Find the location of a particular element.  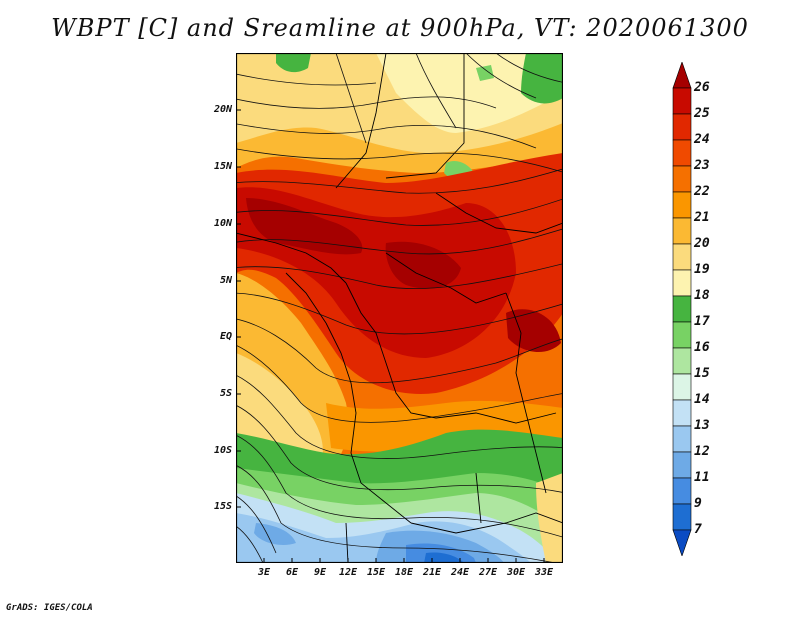

lat-label-10n: 10N is located at coordinates (222, 223).